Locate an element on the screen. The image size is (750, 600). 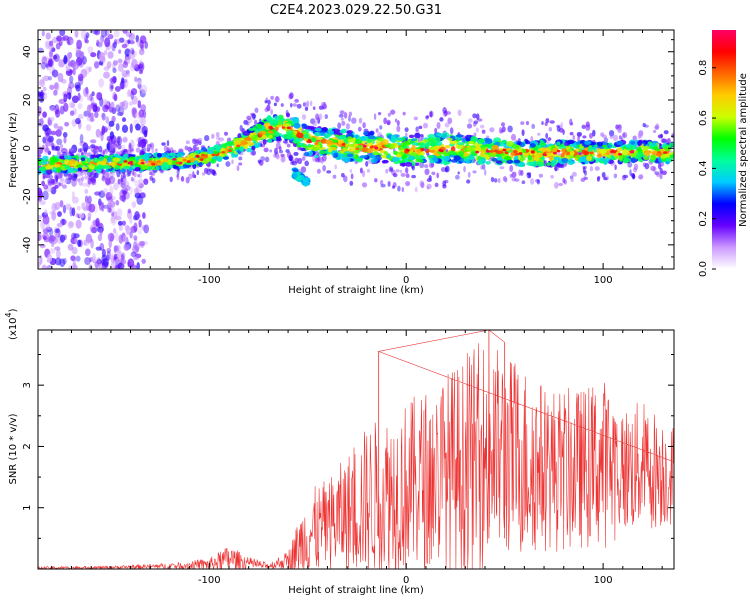
colorbar-tick-label: 0.2 is located at coordinates (703, 219).